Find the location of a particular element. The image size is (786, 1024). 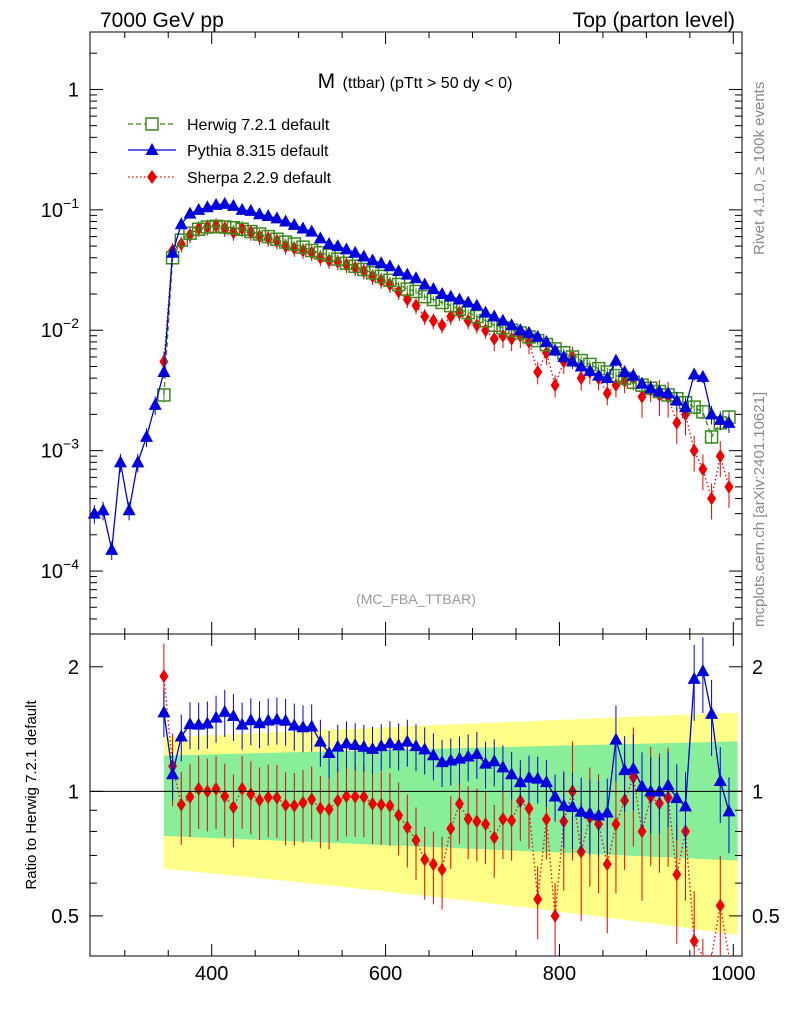

x-tick-label: 1000 is located at coordinates (733, 974).